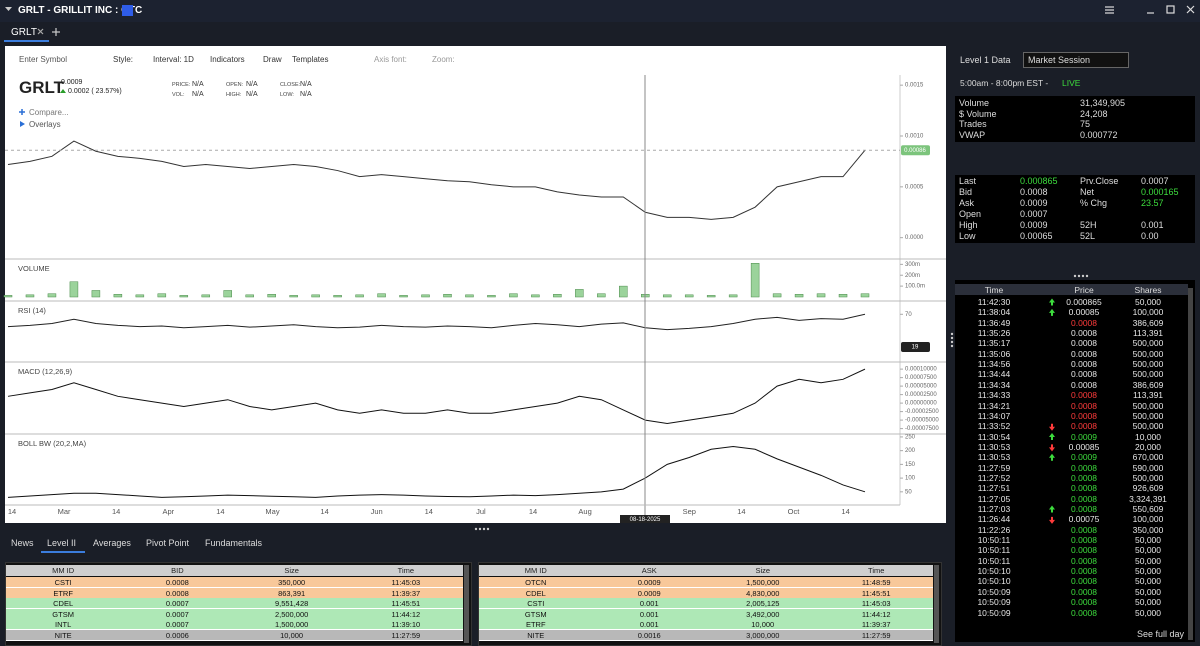 This screenshot has width=1200, height=646. I want to click on cell: 3,000,000, so click(763, 635).